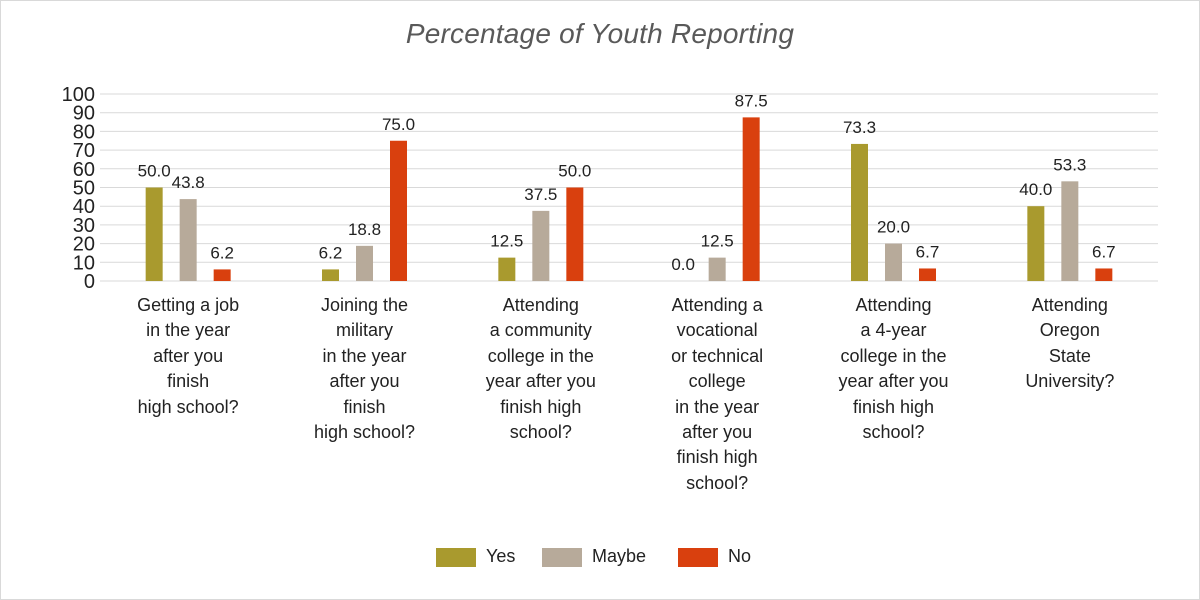  Describe the element at coordinates (154, 171) in the screenshot. I see `data-label-yes-0: 50.0` at that location.